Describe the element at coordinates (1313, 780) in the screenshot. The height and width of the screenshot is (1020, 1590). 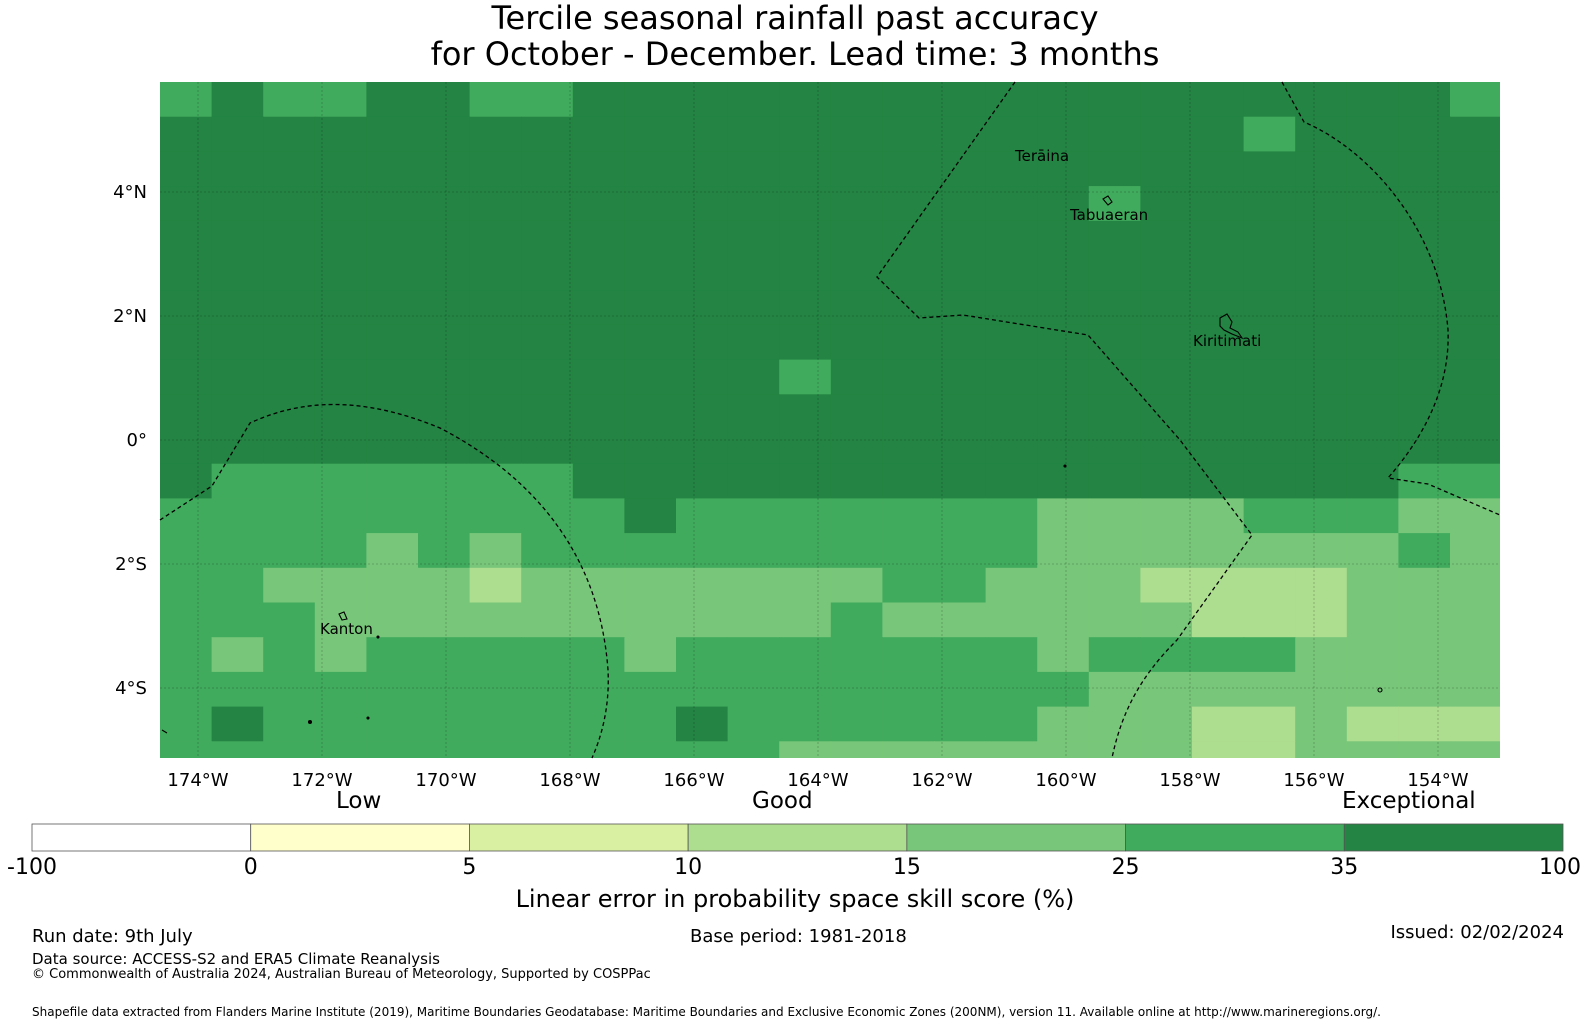
I see `longitude-tick-label: 156°W` at that location.